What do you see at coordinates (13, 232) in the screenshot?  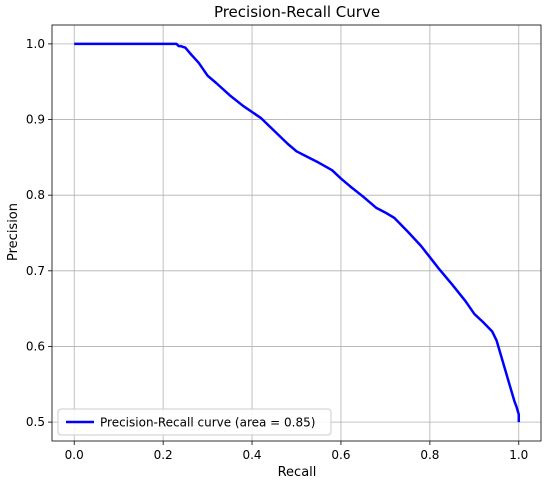 I see `y-axis-label: Precision` at bounding box center [13, 232].